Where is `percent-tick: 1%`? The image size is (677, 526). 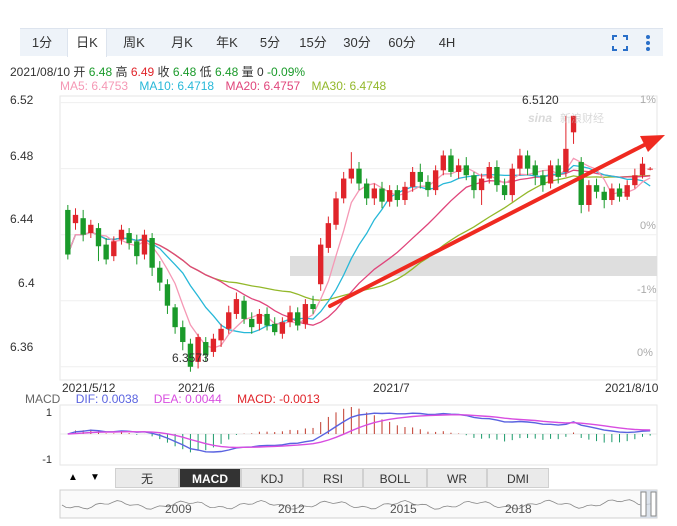
percent-tick: 1% is located at coordinates (648, 100).